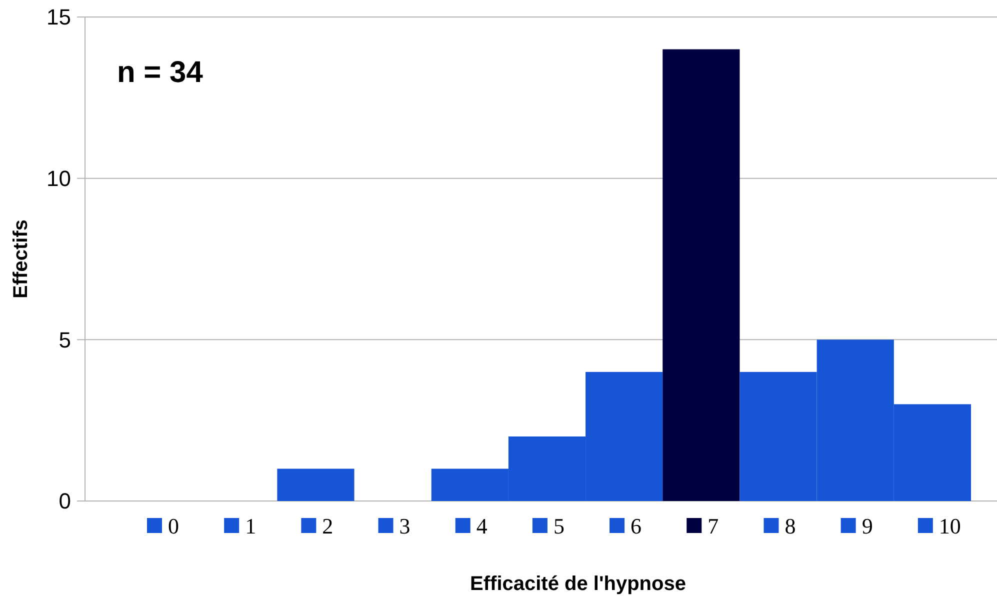 The width and height of the screenshot is (997, 604). I want to click on annotation: n = 34, so click(160, 72).